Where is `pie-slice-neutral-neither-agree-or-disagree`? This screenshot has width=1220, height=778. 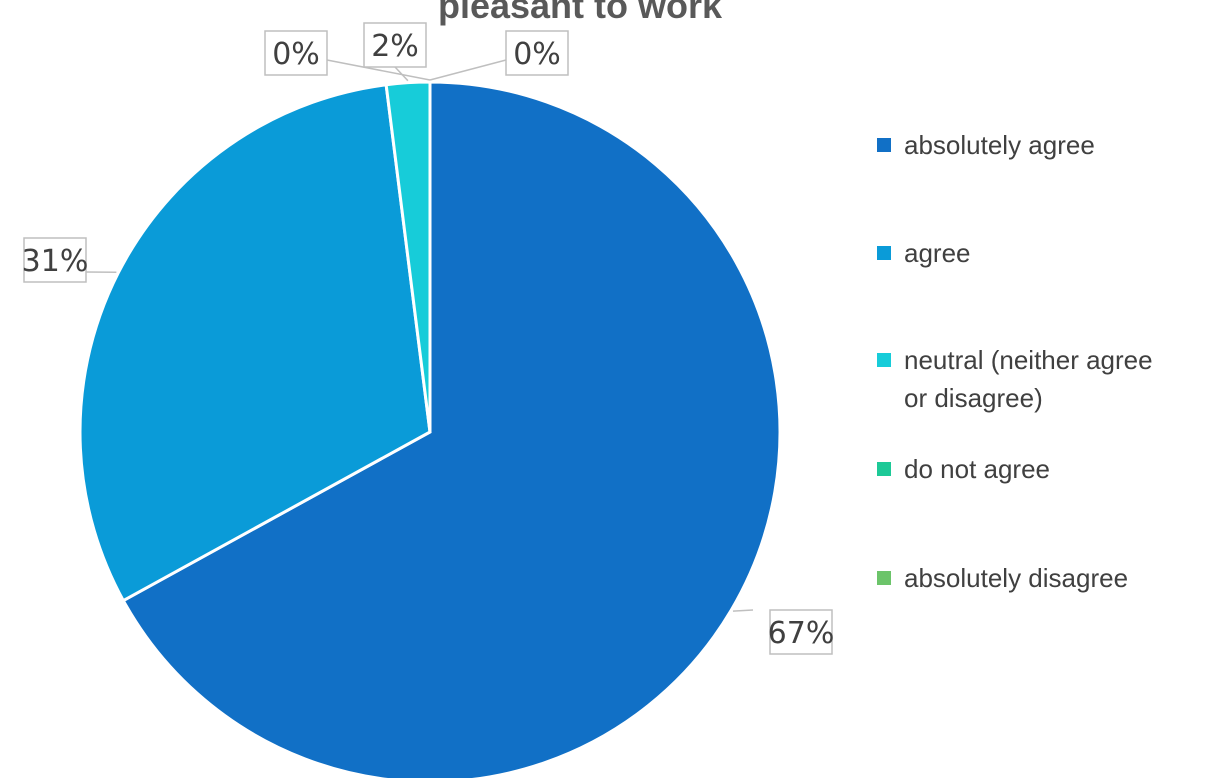 pie-slice-neutral-neither-agree-or-disagree is located at coordinates (408, 256).